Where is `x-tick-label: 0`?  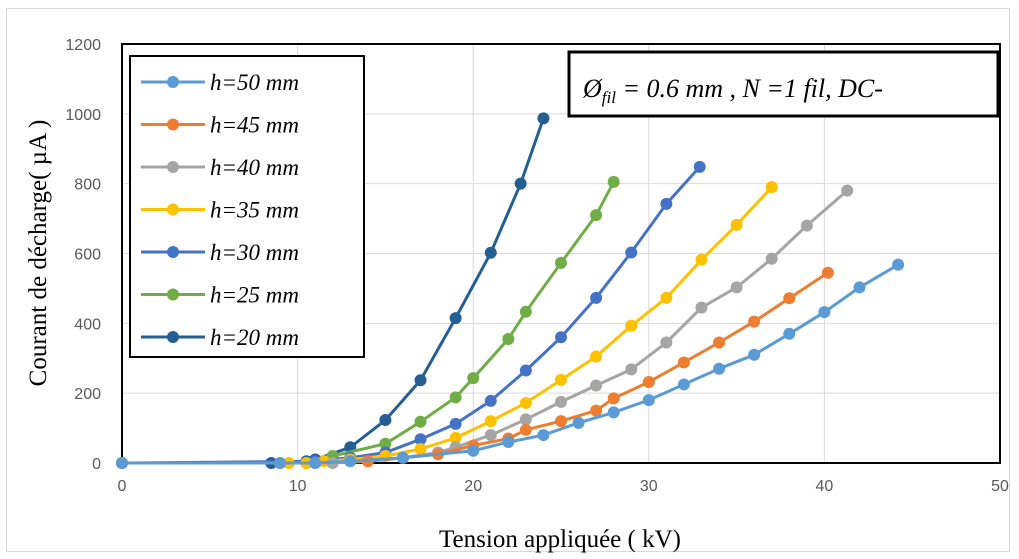
x-tick-label: 0 is located at coordinates (122, 486).